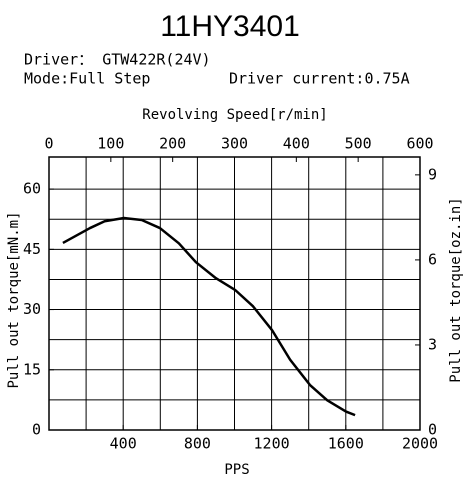  Describe the element at coordinates (236, 470) in the screenshot. I see `x-axis-label: PPS` at that location.